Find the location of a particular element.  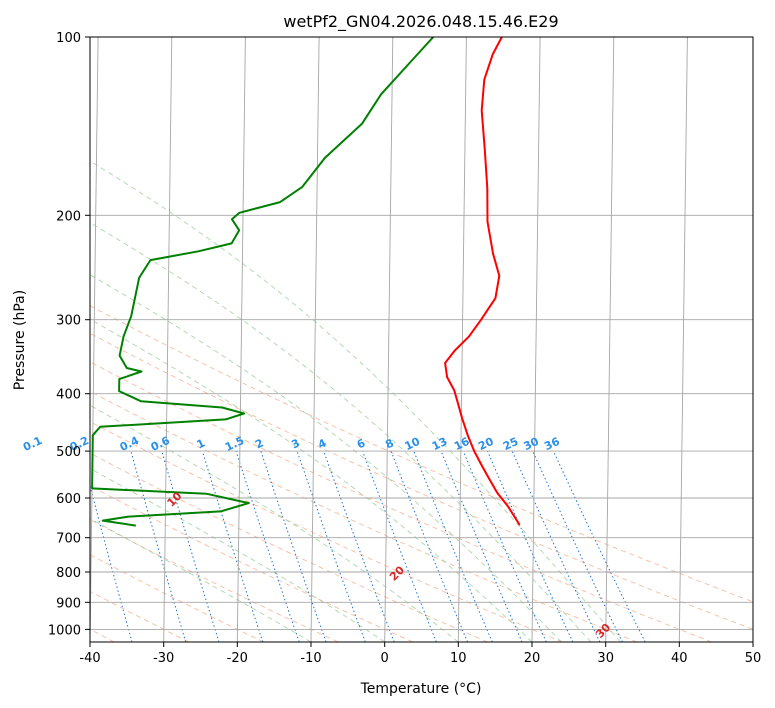

x-tick-label: 40 is located at coordinates (679, 658).